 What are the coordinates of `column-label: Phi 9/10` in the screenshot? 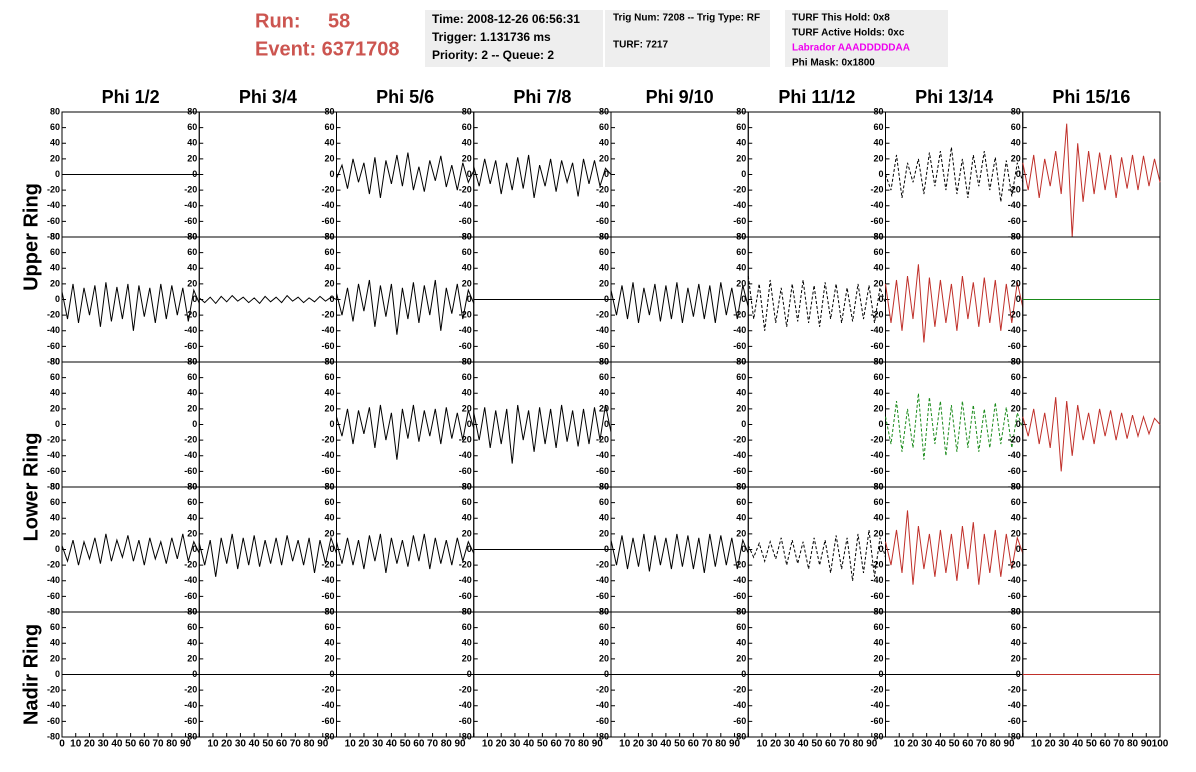 It's located at (680, 97).